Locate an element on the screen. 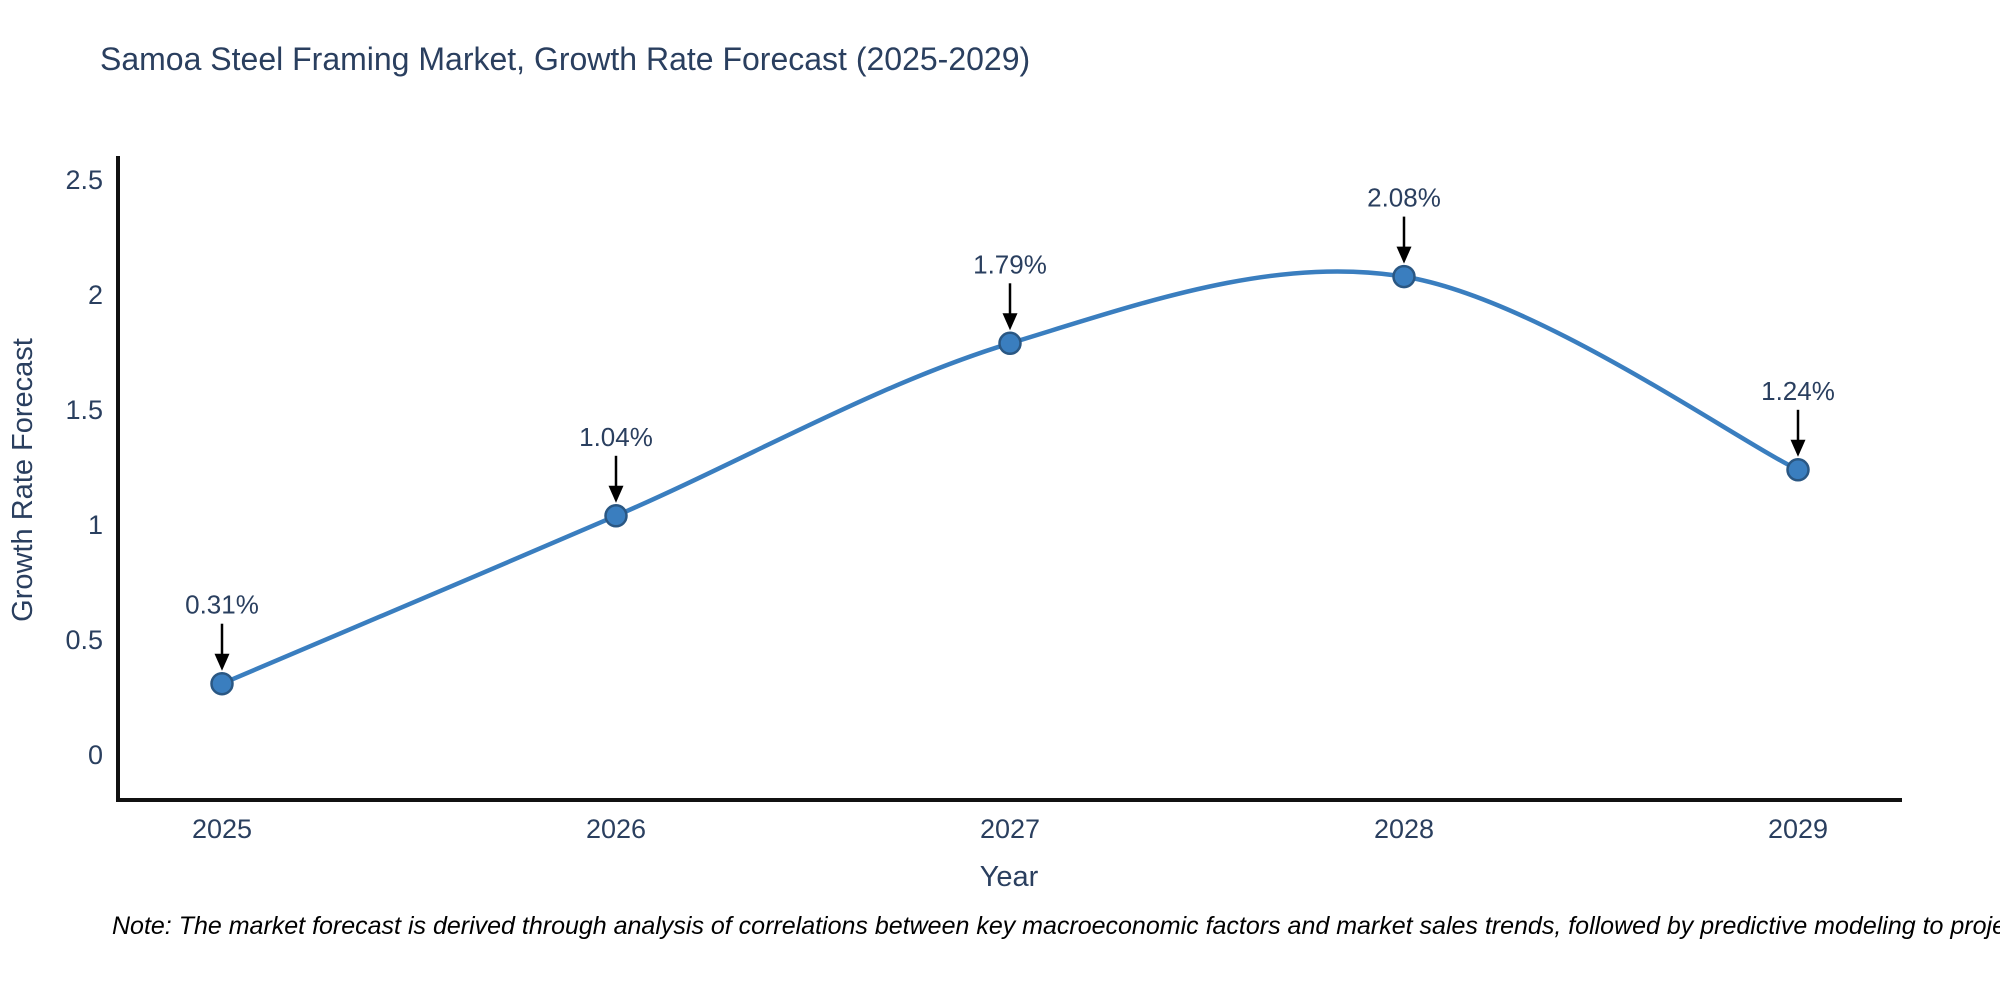  x-tick-labels: 2025 2026 2027 2028 2029 is located at coordinates (1010, 829).